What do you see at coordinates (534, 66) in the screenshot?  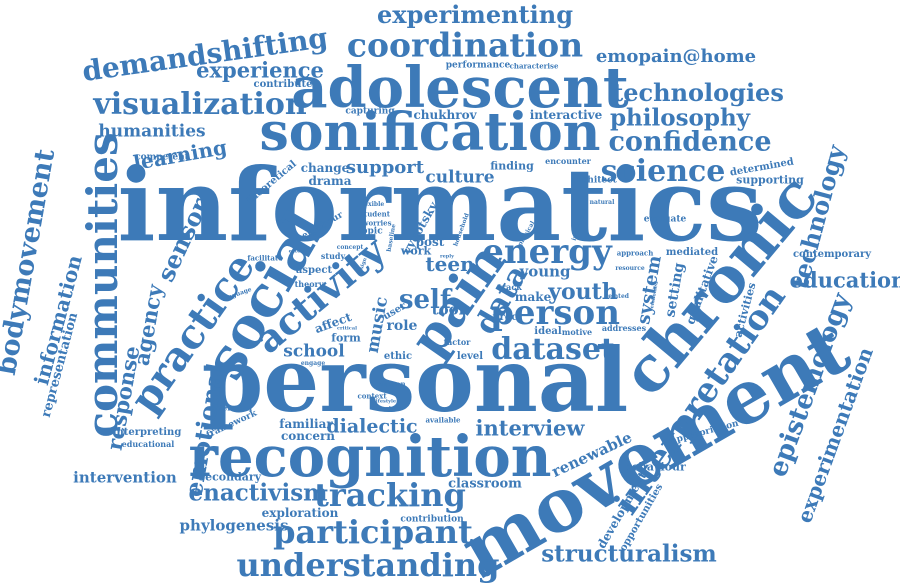 I see `word-characterise: characterise` at bounding box center [534, 66].